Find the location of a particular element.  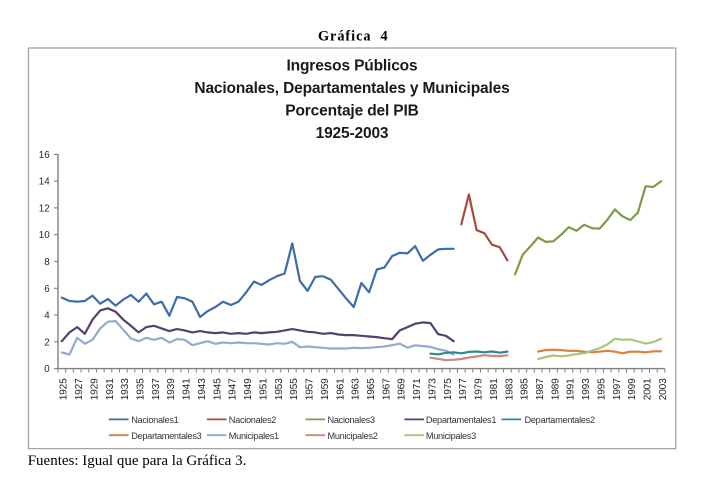

svg-text: 1983 is located at coordinates (509, 389).